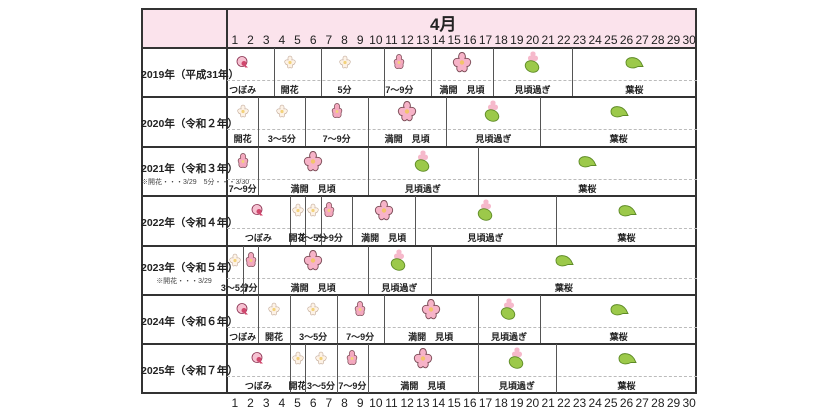 The height and width of the screenshot is (420, 840). What do you see at coordinates (184, 281) in the screenshot?
I see `year-note: ※開花・・・3/29` at bounding box center [184, 281].